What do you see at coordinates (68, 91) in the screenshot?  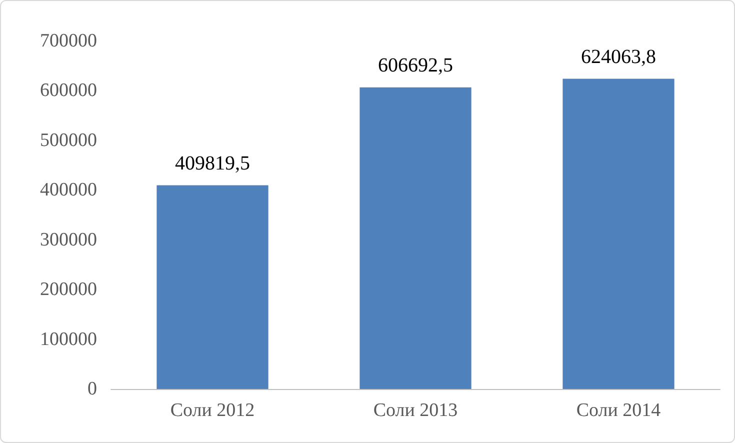 I see `y-tick-label: 600000` at bounding box center [68, 91].